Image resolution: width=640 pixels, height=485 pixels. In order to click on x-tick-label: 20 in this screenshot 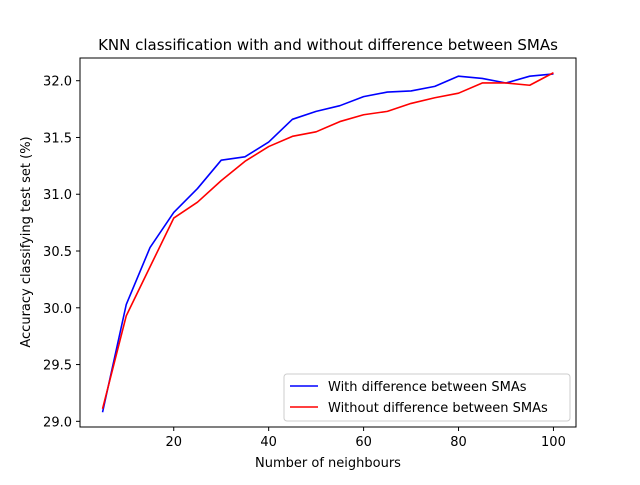, I will do `click(173, 442)`.